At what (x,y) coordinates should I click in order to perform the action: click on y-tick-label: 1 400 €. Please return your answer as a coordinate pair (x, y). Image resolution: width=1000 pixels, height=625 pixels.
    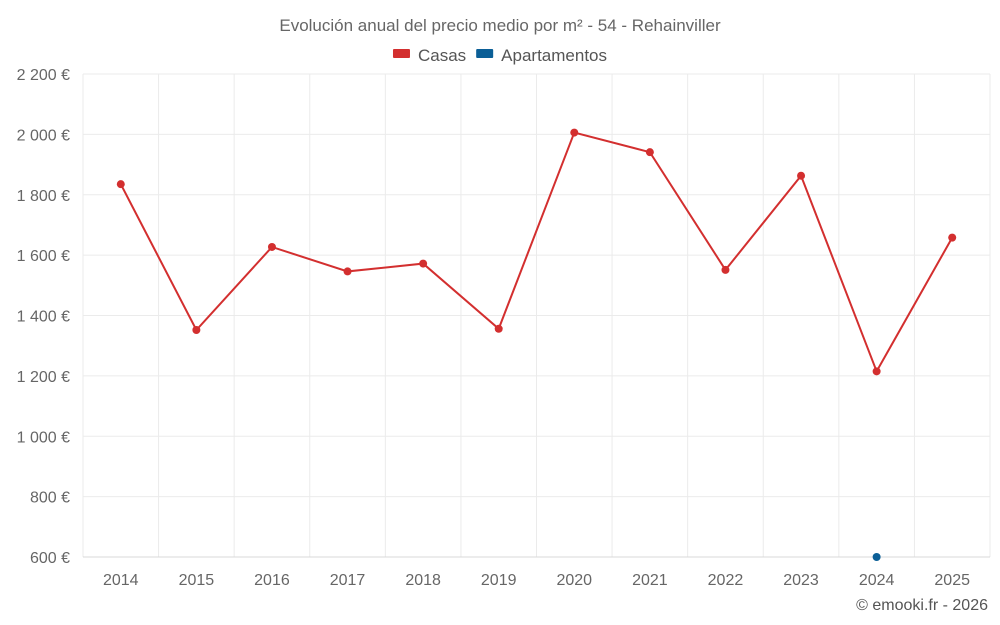
    Looking at the image, I should click on (43, 317).